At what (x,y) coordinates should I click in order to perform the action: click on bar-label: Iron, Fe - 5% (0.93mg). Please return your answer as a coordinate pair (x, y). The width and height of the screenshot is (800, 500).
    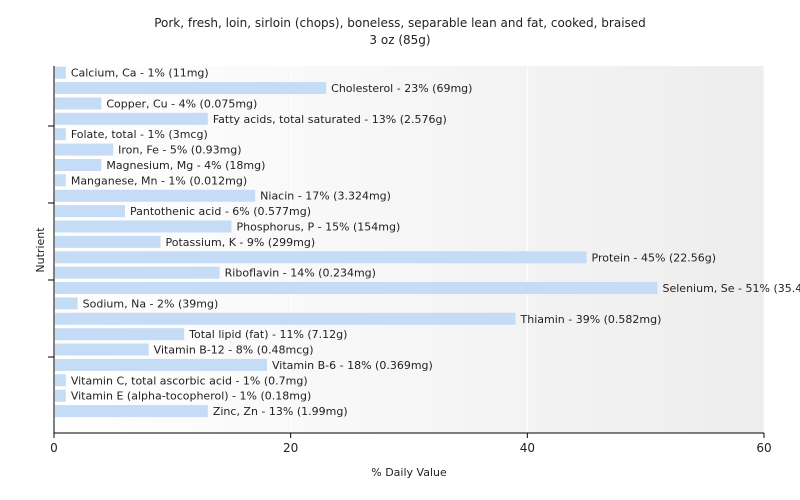
    Looking at the image, I should click on (179, 150).